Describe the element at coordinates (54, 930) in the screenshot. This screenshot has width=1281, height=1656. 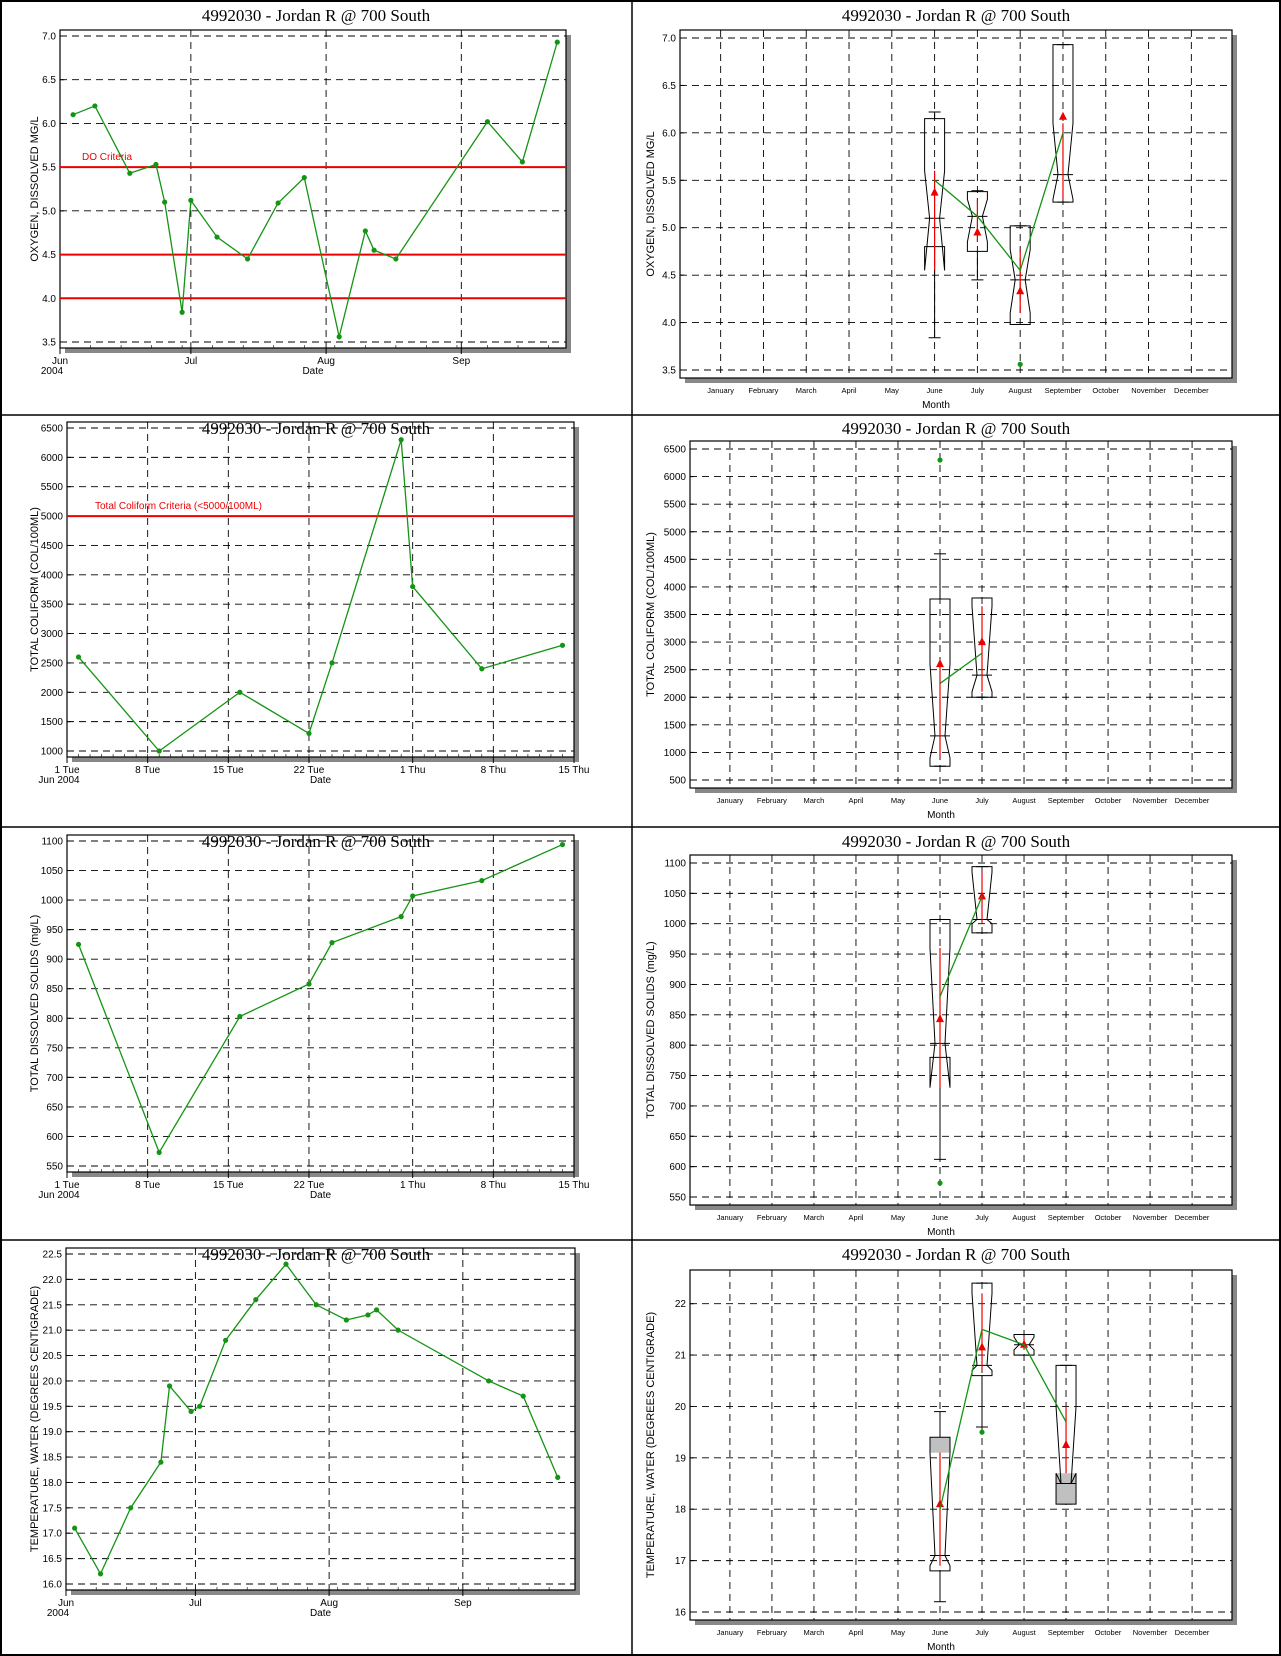
I see `y-tick-label: 950` at that location.